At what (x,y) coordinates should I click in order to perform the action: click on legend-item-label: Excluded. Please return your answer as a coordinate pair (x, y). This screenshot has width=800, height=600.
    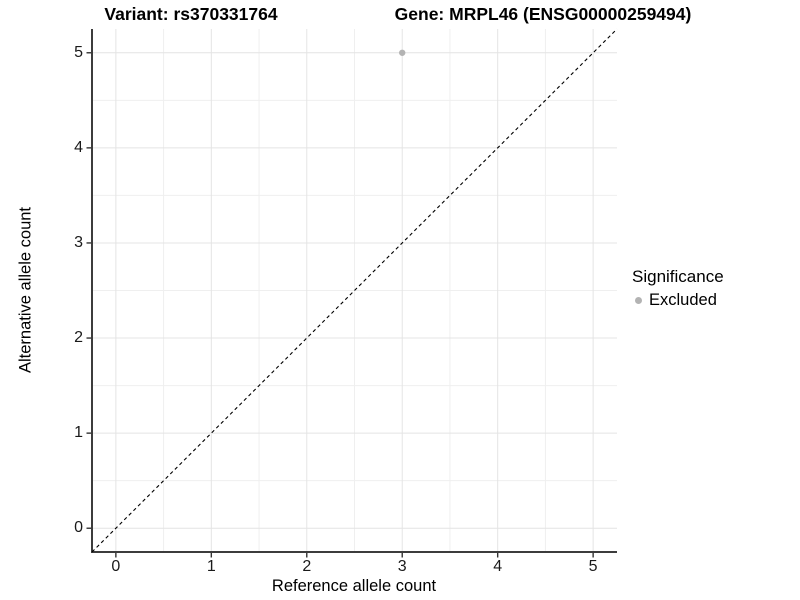
    Looking at the image, I should click on (683, 299).